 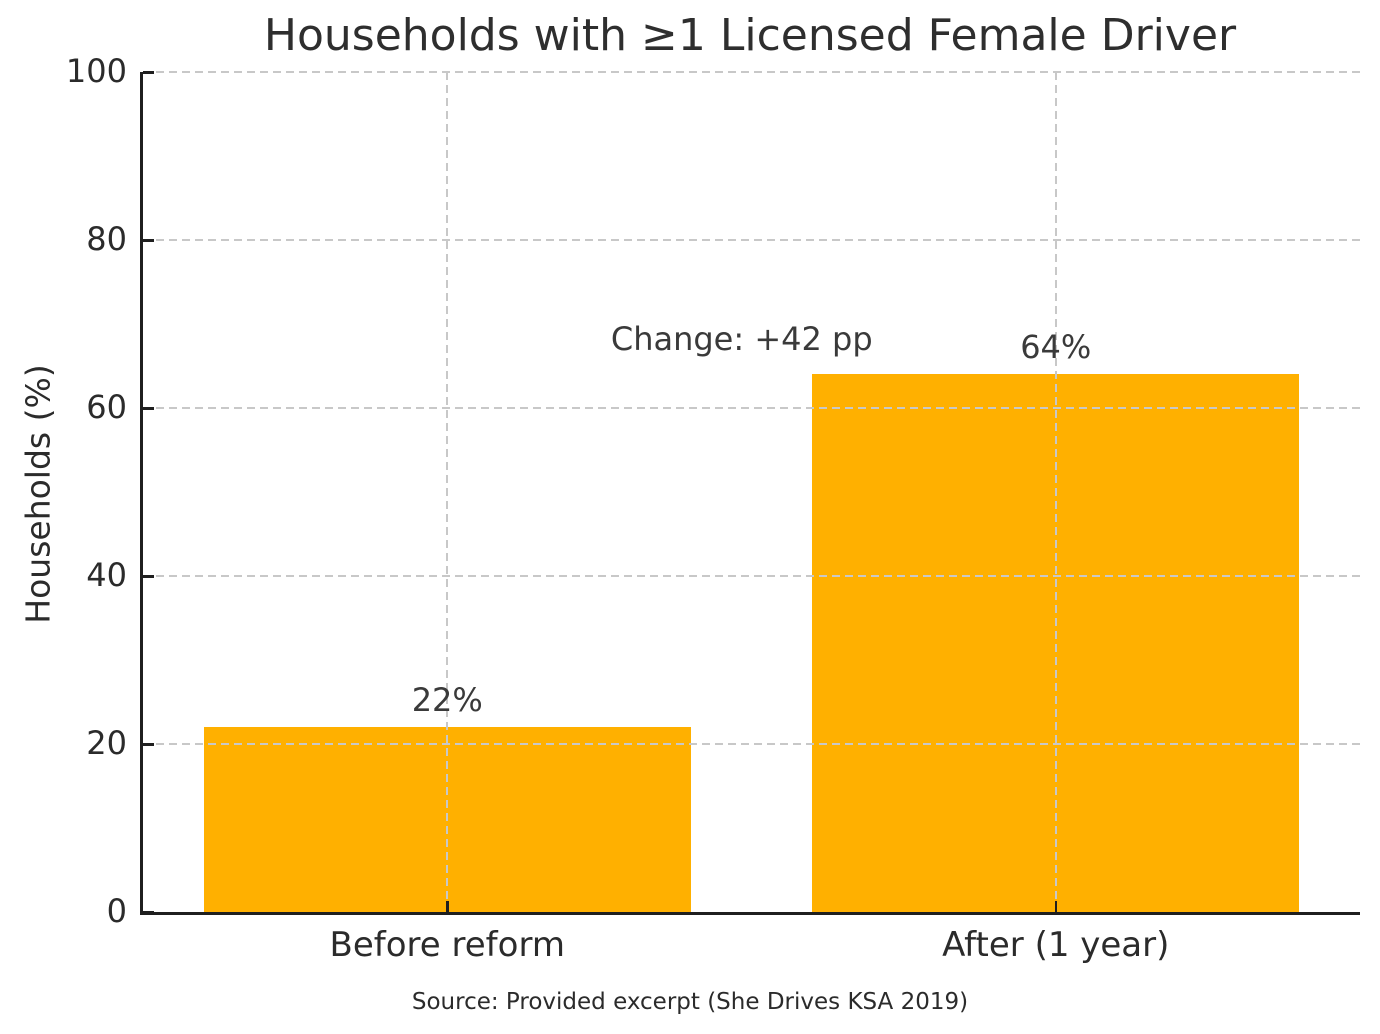 I want to click on bar-value-label-after-1-year: 64%, so click(x=1056, y=347).